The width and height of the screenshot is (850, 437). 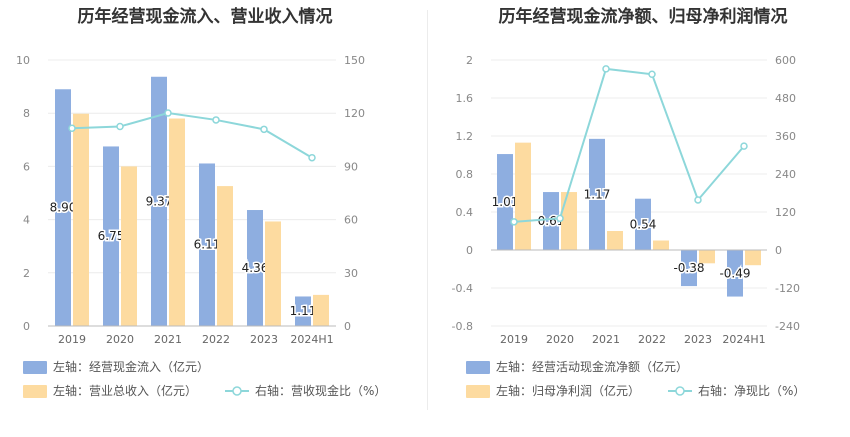 I want to click on bar-data-label: 1.01, so click(x=505, y=202).